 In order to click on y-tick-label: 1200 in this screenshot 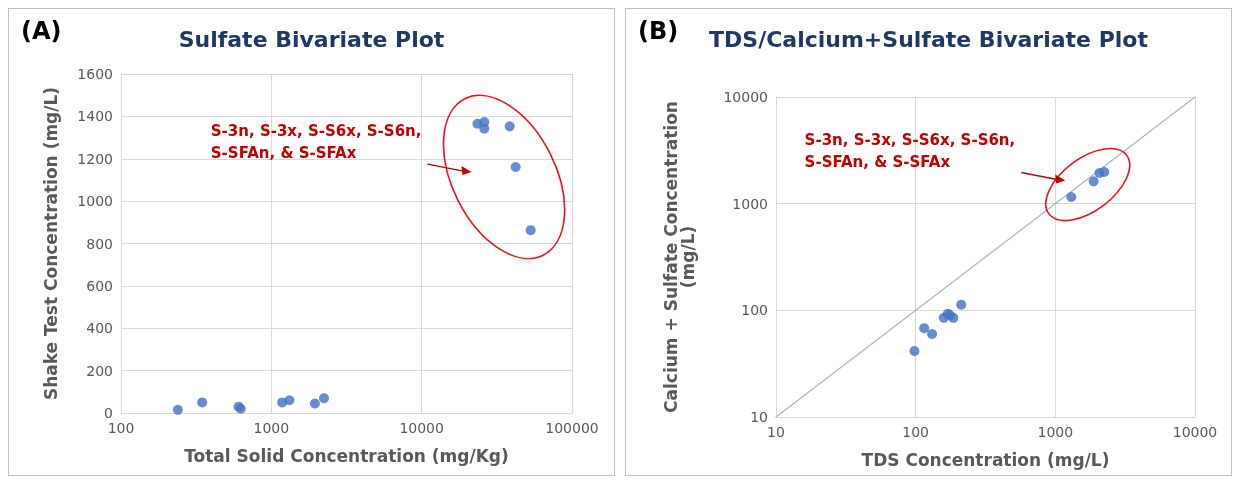, I will do `click(95, 158)`.